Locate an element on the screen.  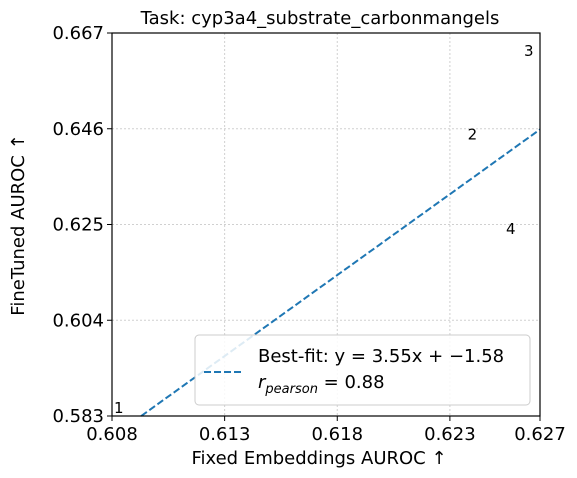
y-axis-label: FineTuned AUROC ↑ is located at coordinates (18, 224).